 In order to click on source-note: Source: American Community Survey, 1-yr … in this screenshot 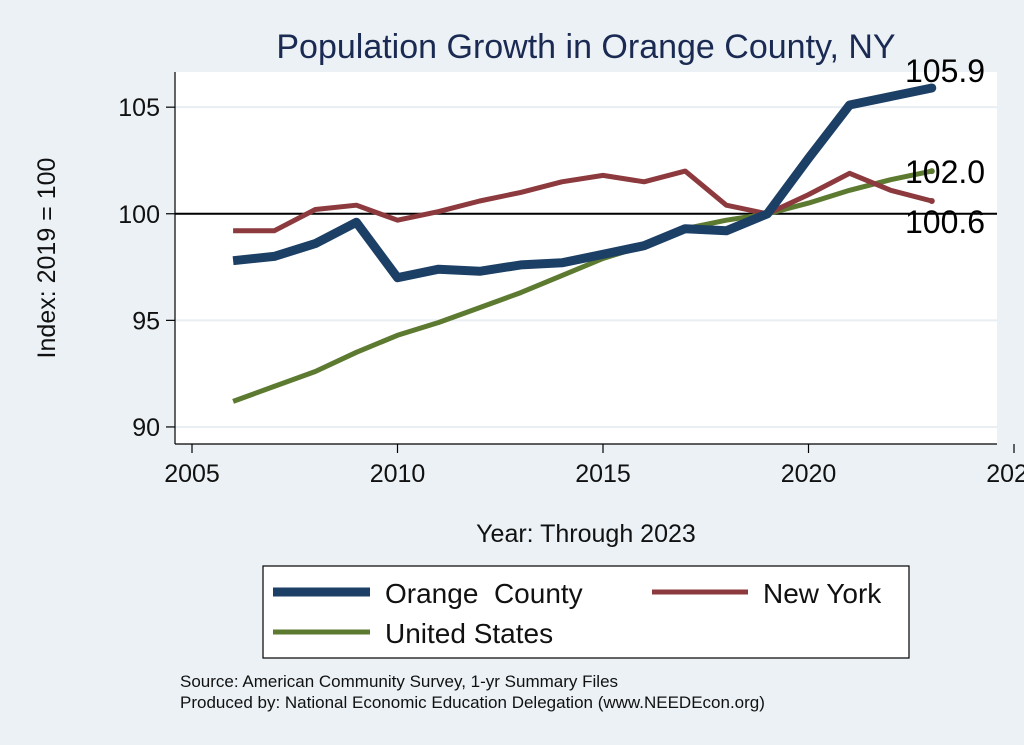, I will do `click(399, 681)`.